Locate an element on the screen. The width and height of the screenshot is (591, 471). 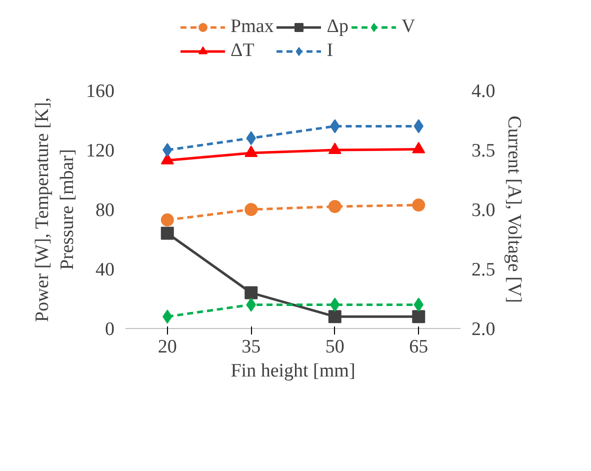
y2-tick-label: 2.5 is located at coordinates (484, 270).